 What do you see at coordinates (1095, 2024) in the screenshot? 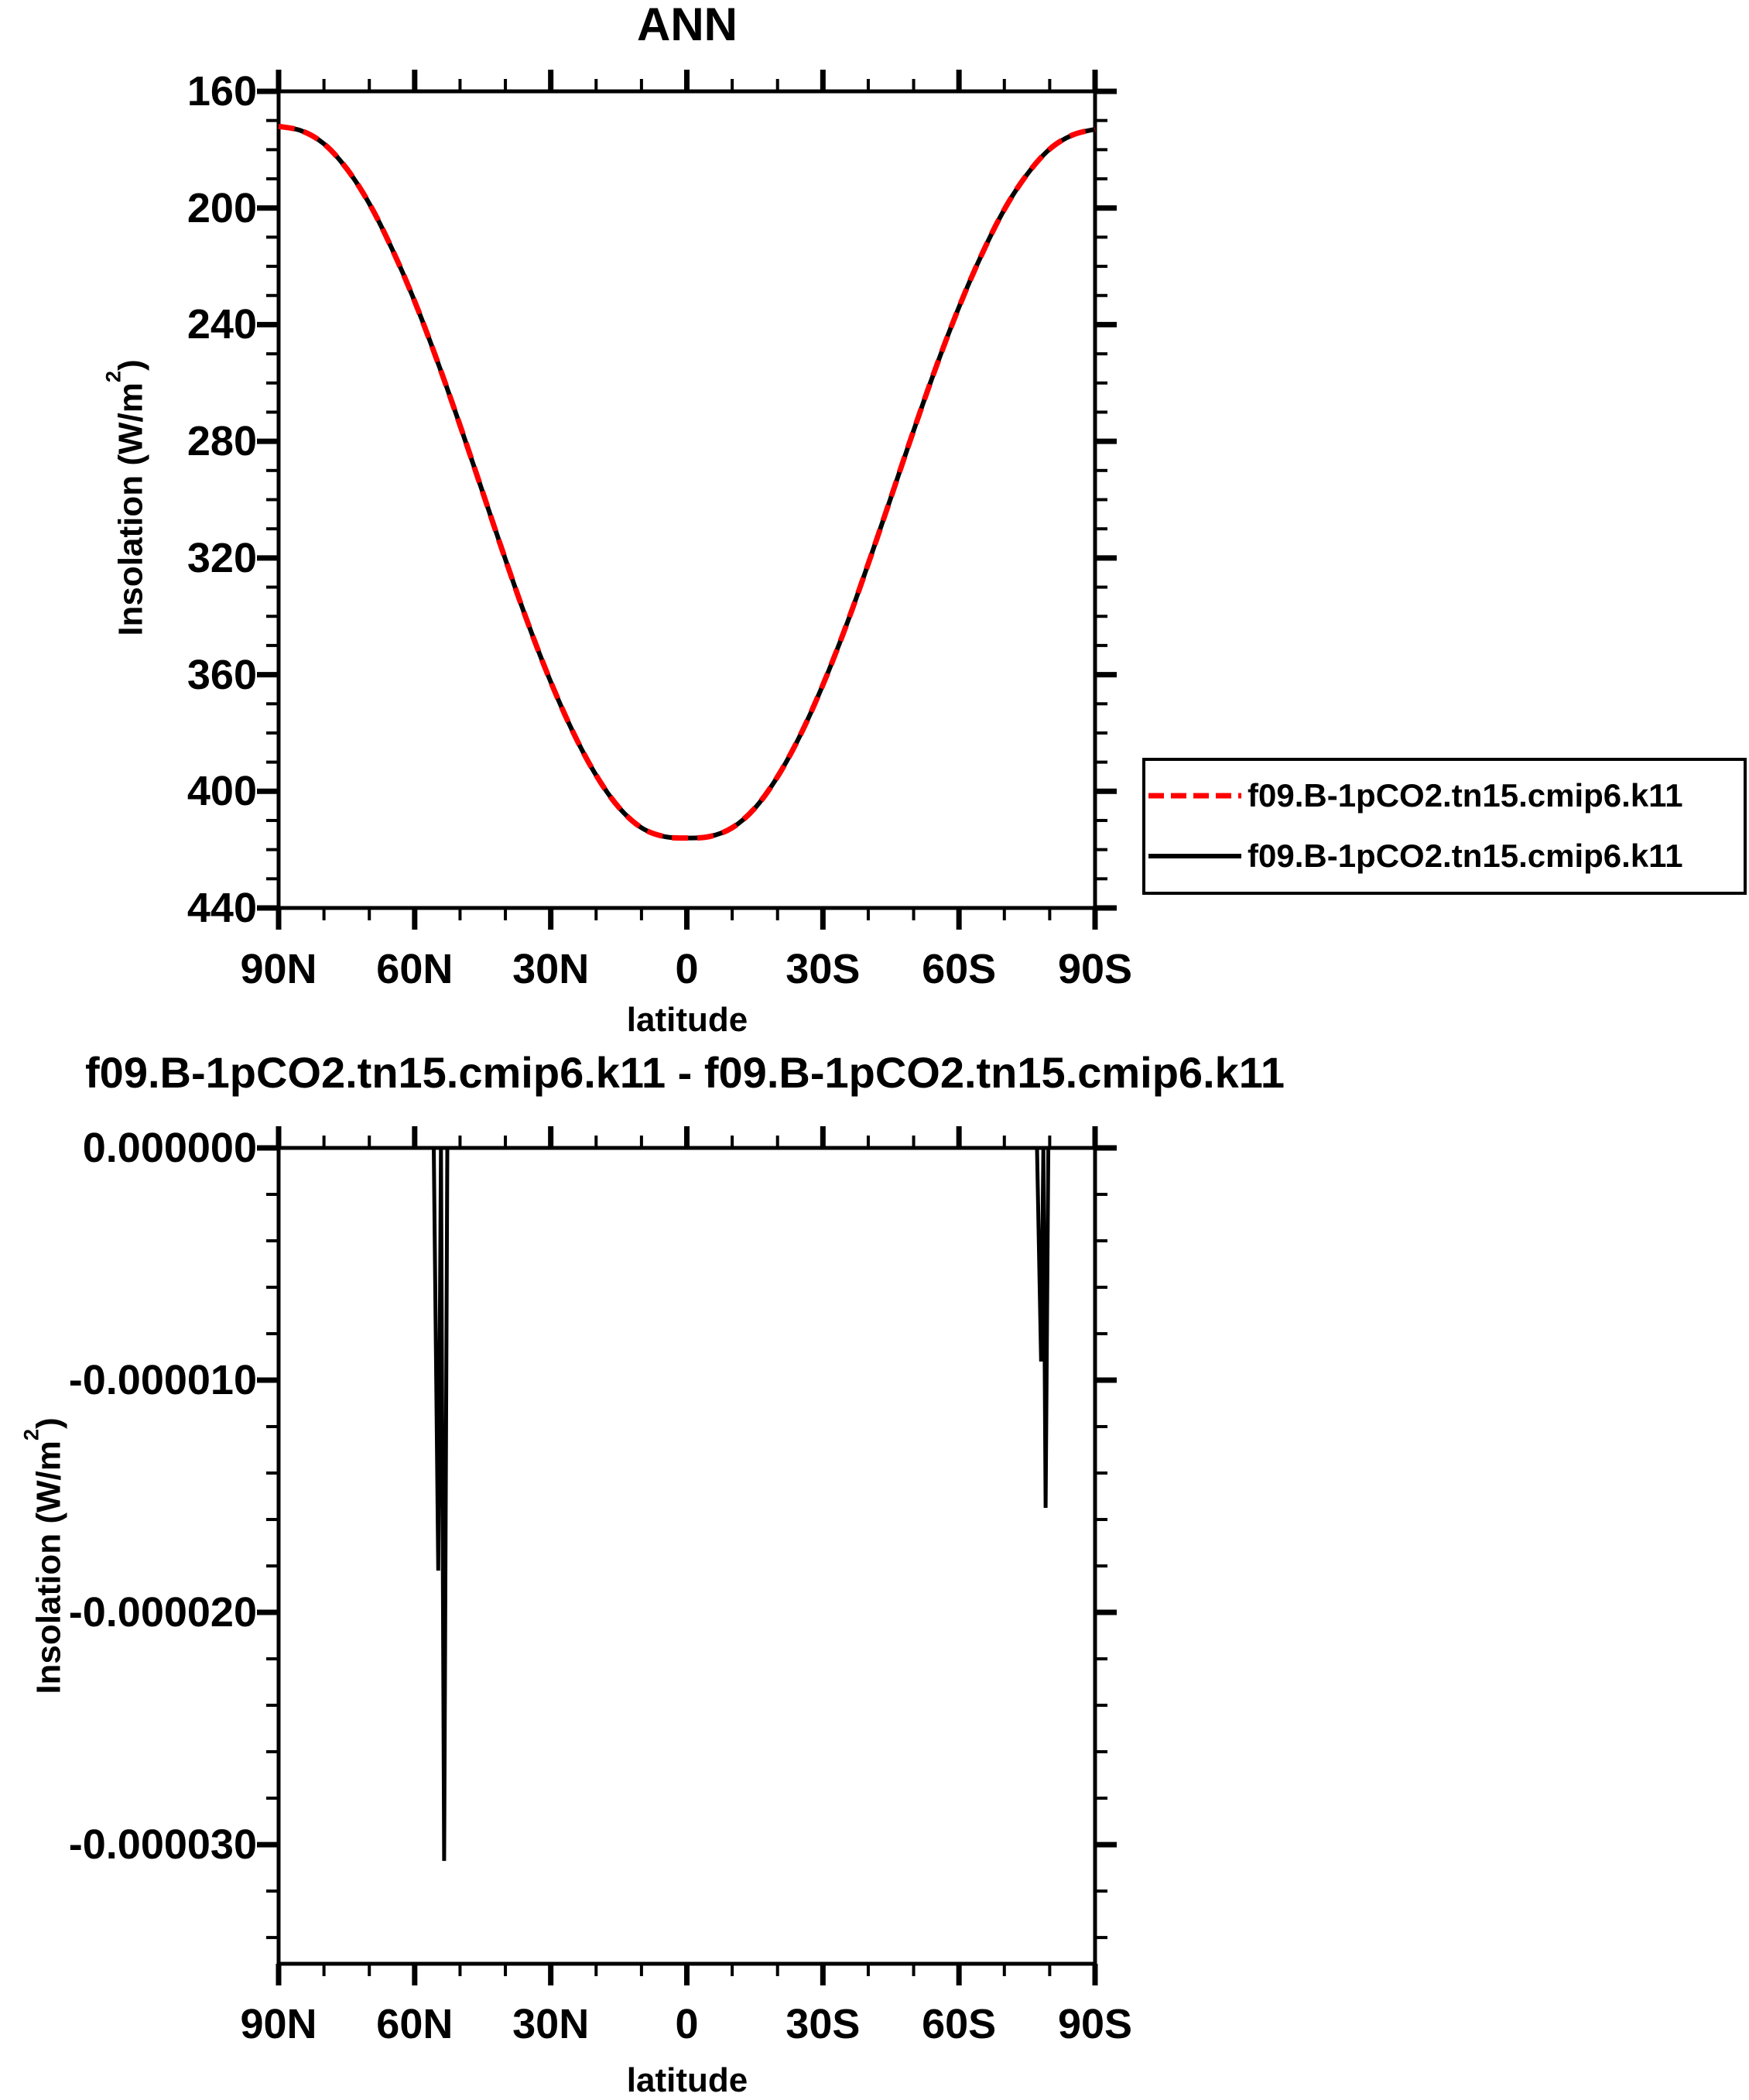
I see `bottom-x-tick-label: 90S` at bounding box center [1095, 2024].